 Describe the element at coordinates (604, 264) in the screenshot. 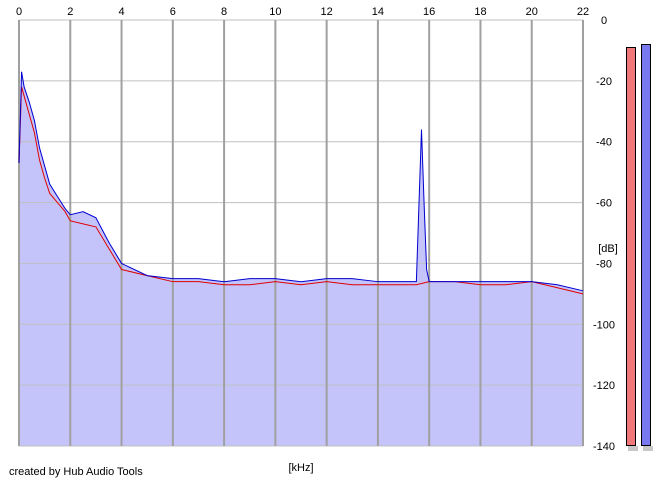

I see `y-tick-label: -80` at that location.